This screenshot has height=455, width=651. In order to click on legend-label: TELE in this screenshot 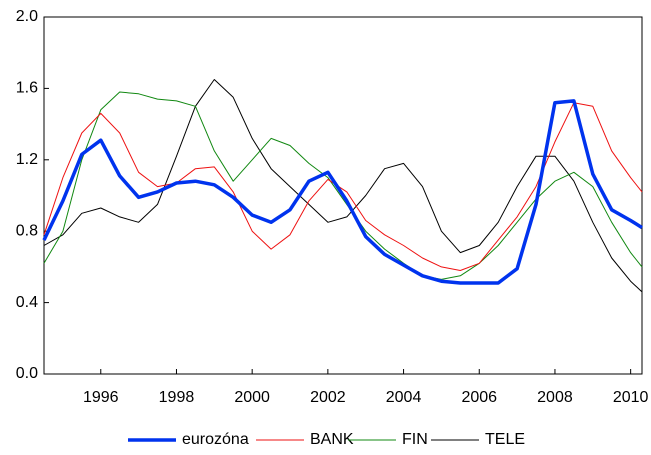, I will do `click(505, 439)`.